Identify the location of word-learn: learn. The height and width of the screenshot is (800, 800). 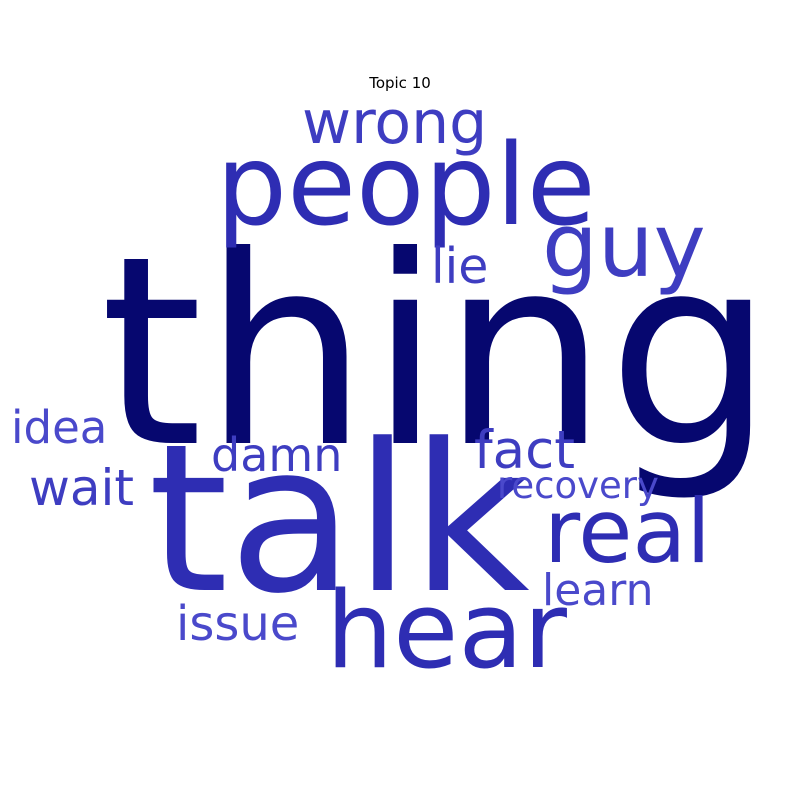
(598, 590).